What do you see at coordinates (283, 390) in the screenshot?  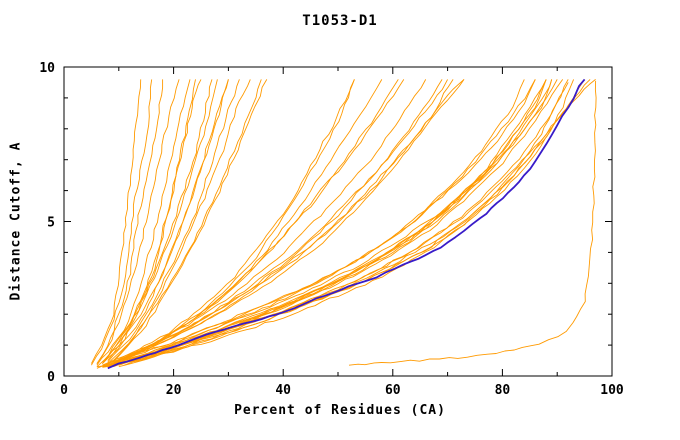 I see `x-tick-label: 40` at bounding box center [283, 390].